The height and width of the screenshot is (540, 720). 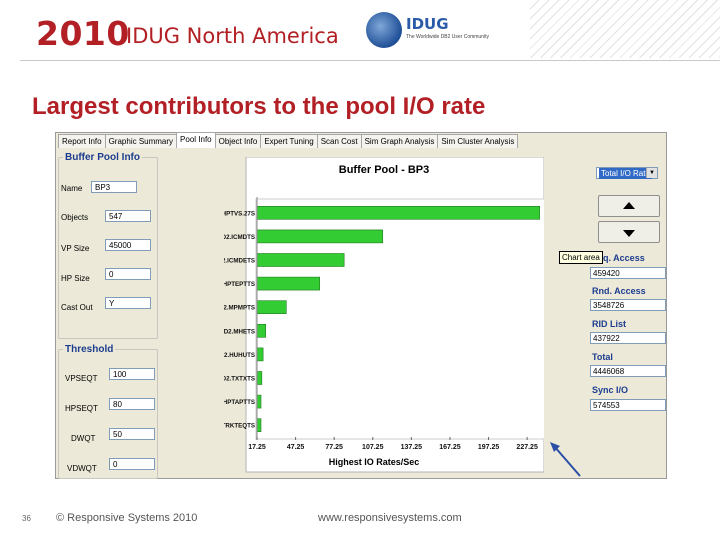 I want to click on total-label: Total, so click(x=602, y=357).